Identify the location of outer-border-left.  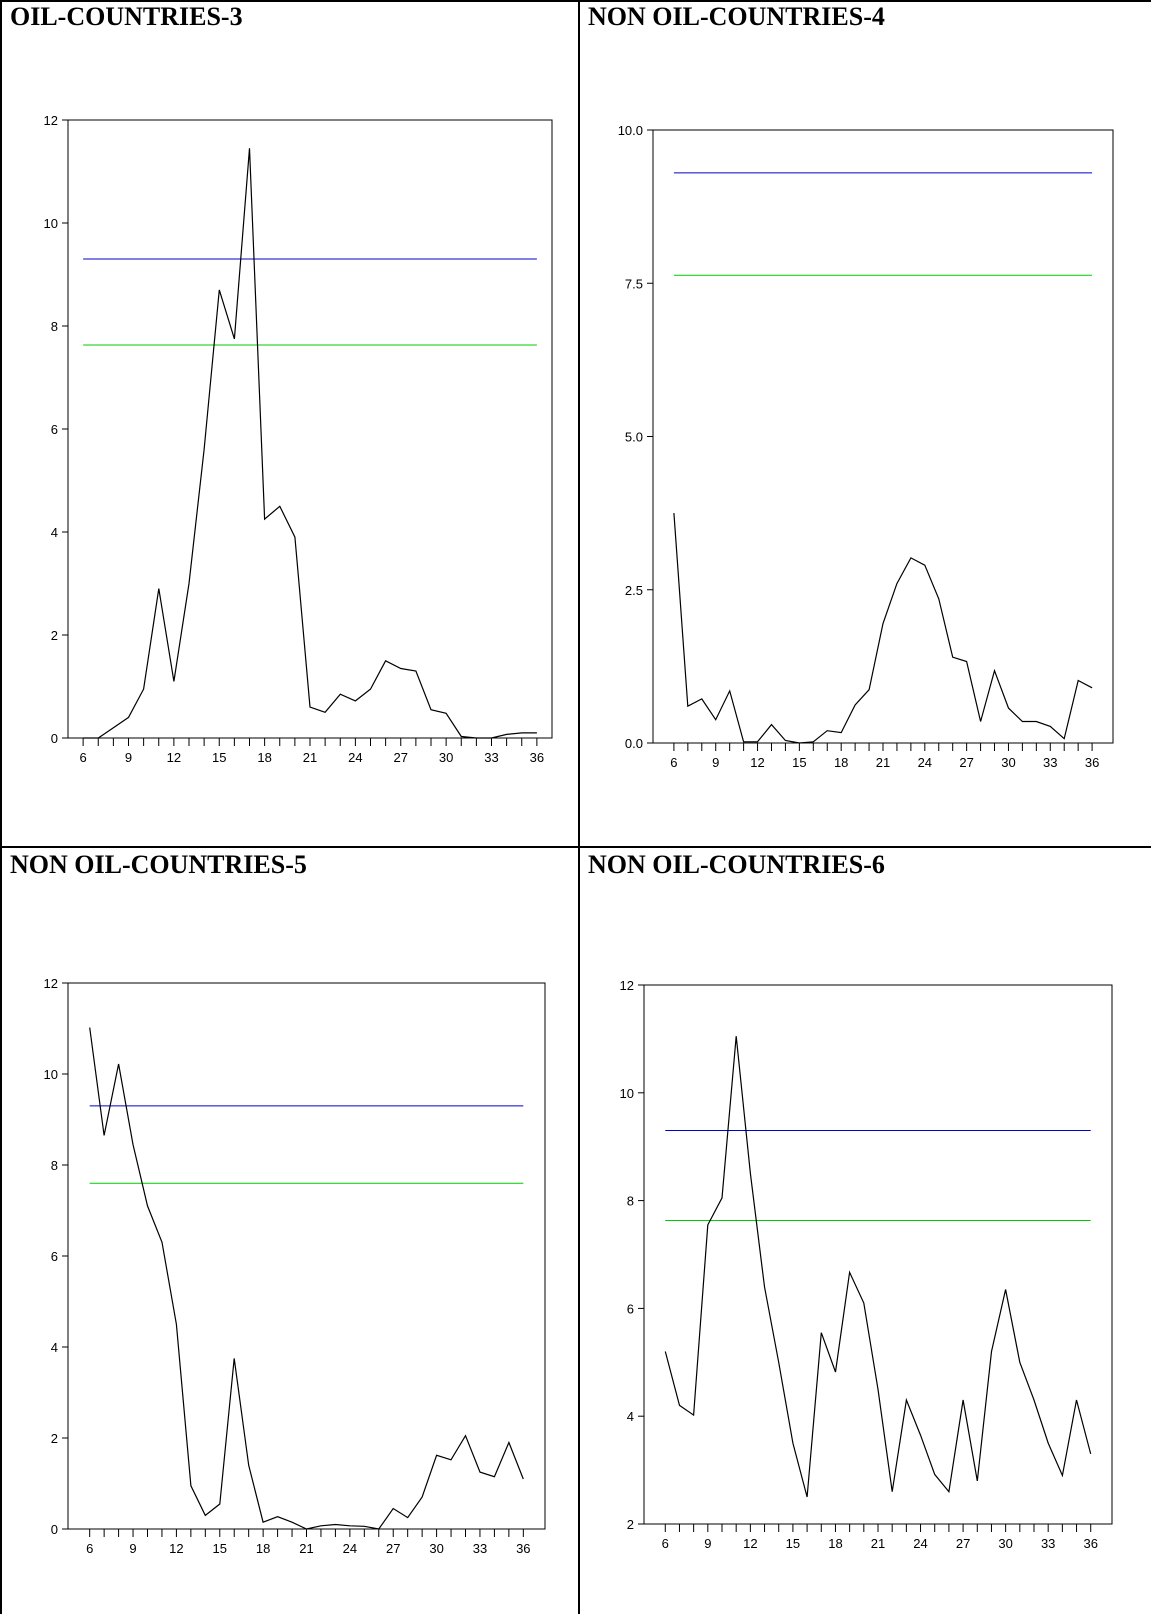
(1, 807).